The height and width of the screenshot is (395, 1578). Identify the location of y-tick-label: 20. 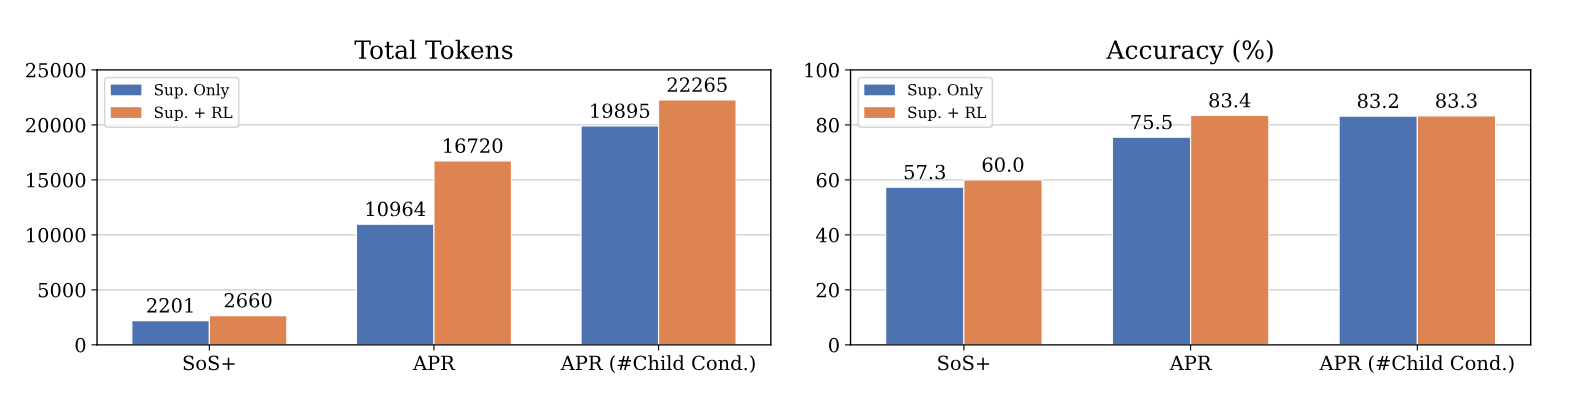
(827, 290).